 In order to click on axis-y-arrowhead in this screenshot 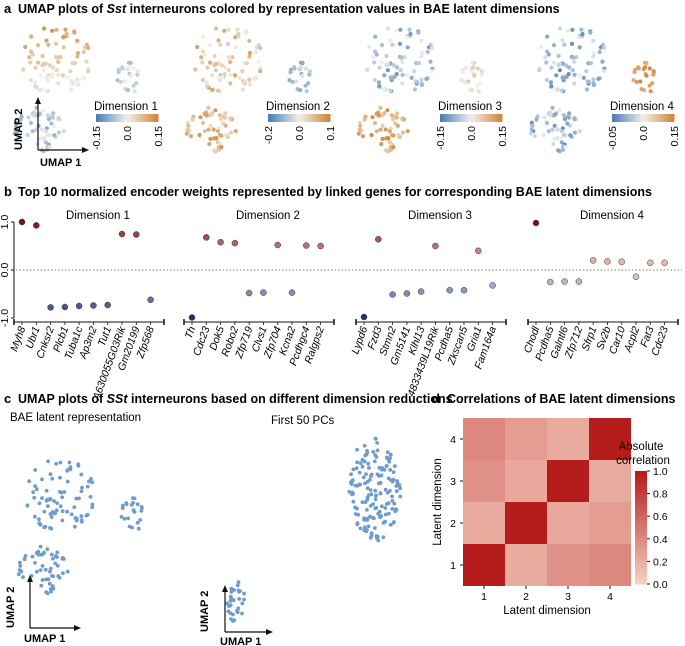, I will do `click(225, 588)`.